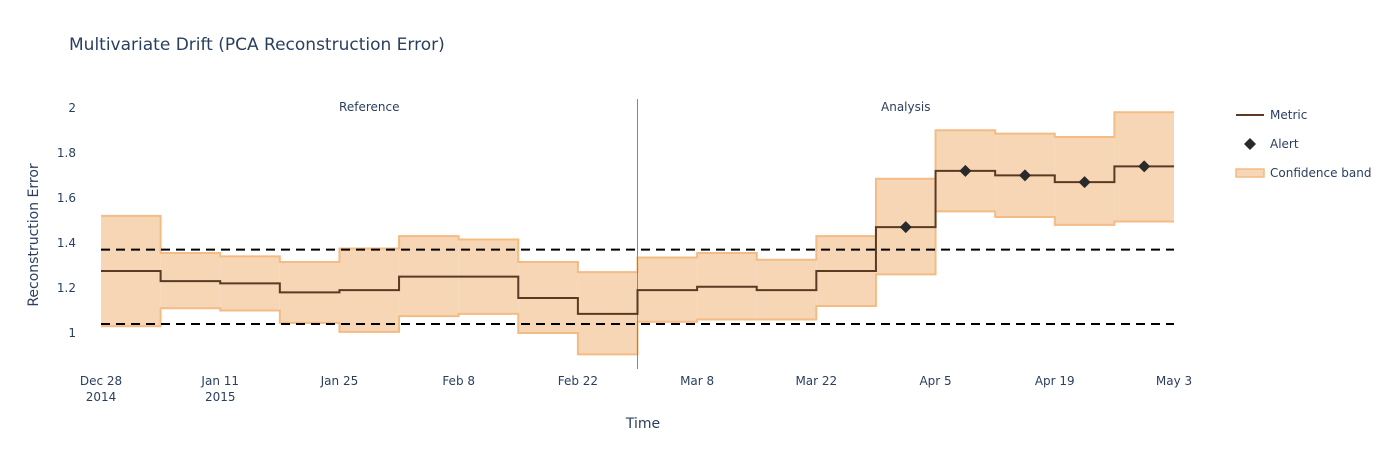  I want to click on period-label: Reference, so click(369, 107).